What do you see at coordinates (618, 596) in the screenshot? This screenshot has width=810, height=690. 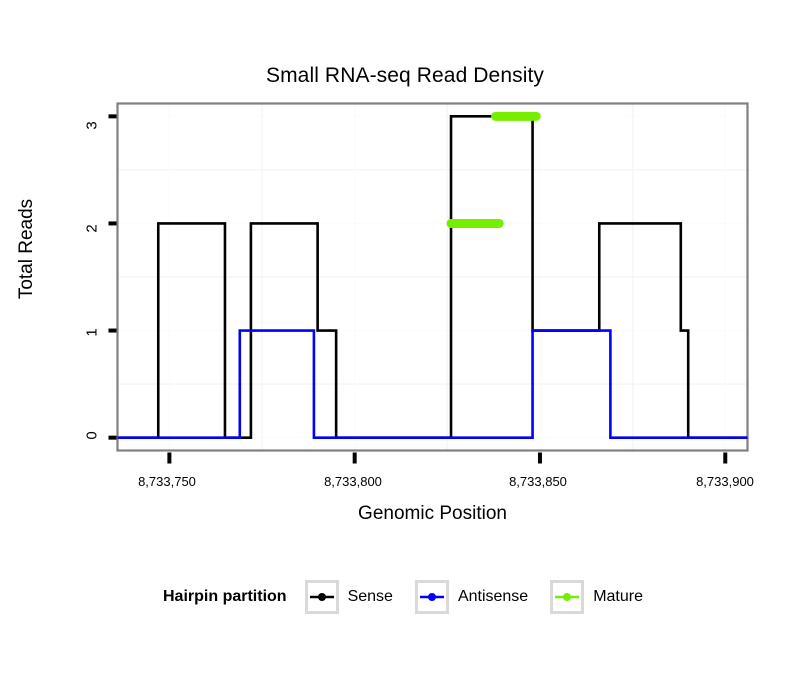 I see `legend-label-mature: Mature` at bounding box center [618, 596].